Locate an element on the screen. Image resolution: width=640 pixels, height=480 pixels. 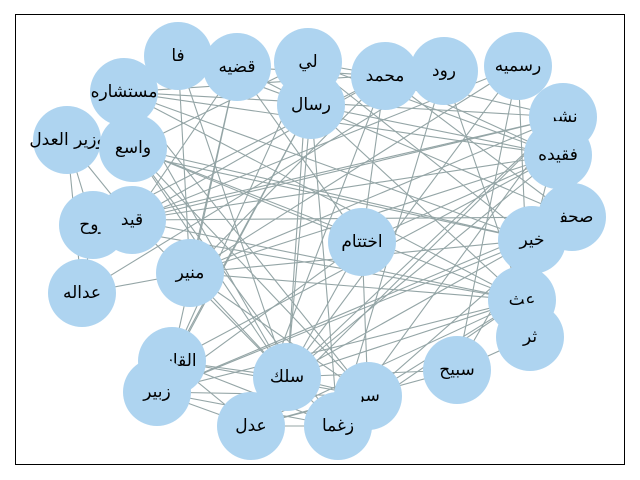
edge-munir-ath is located at coordinates (356, 286).